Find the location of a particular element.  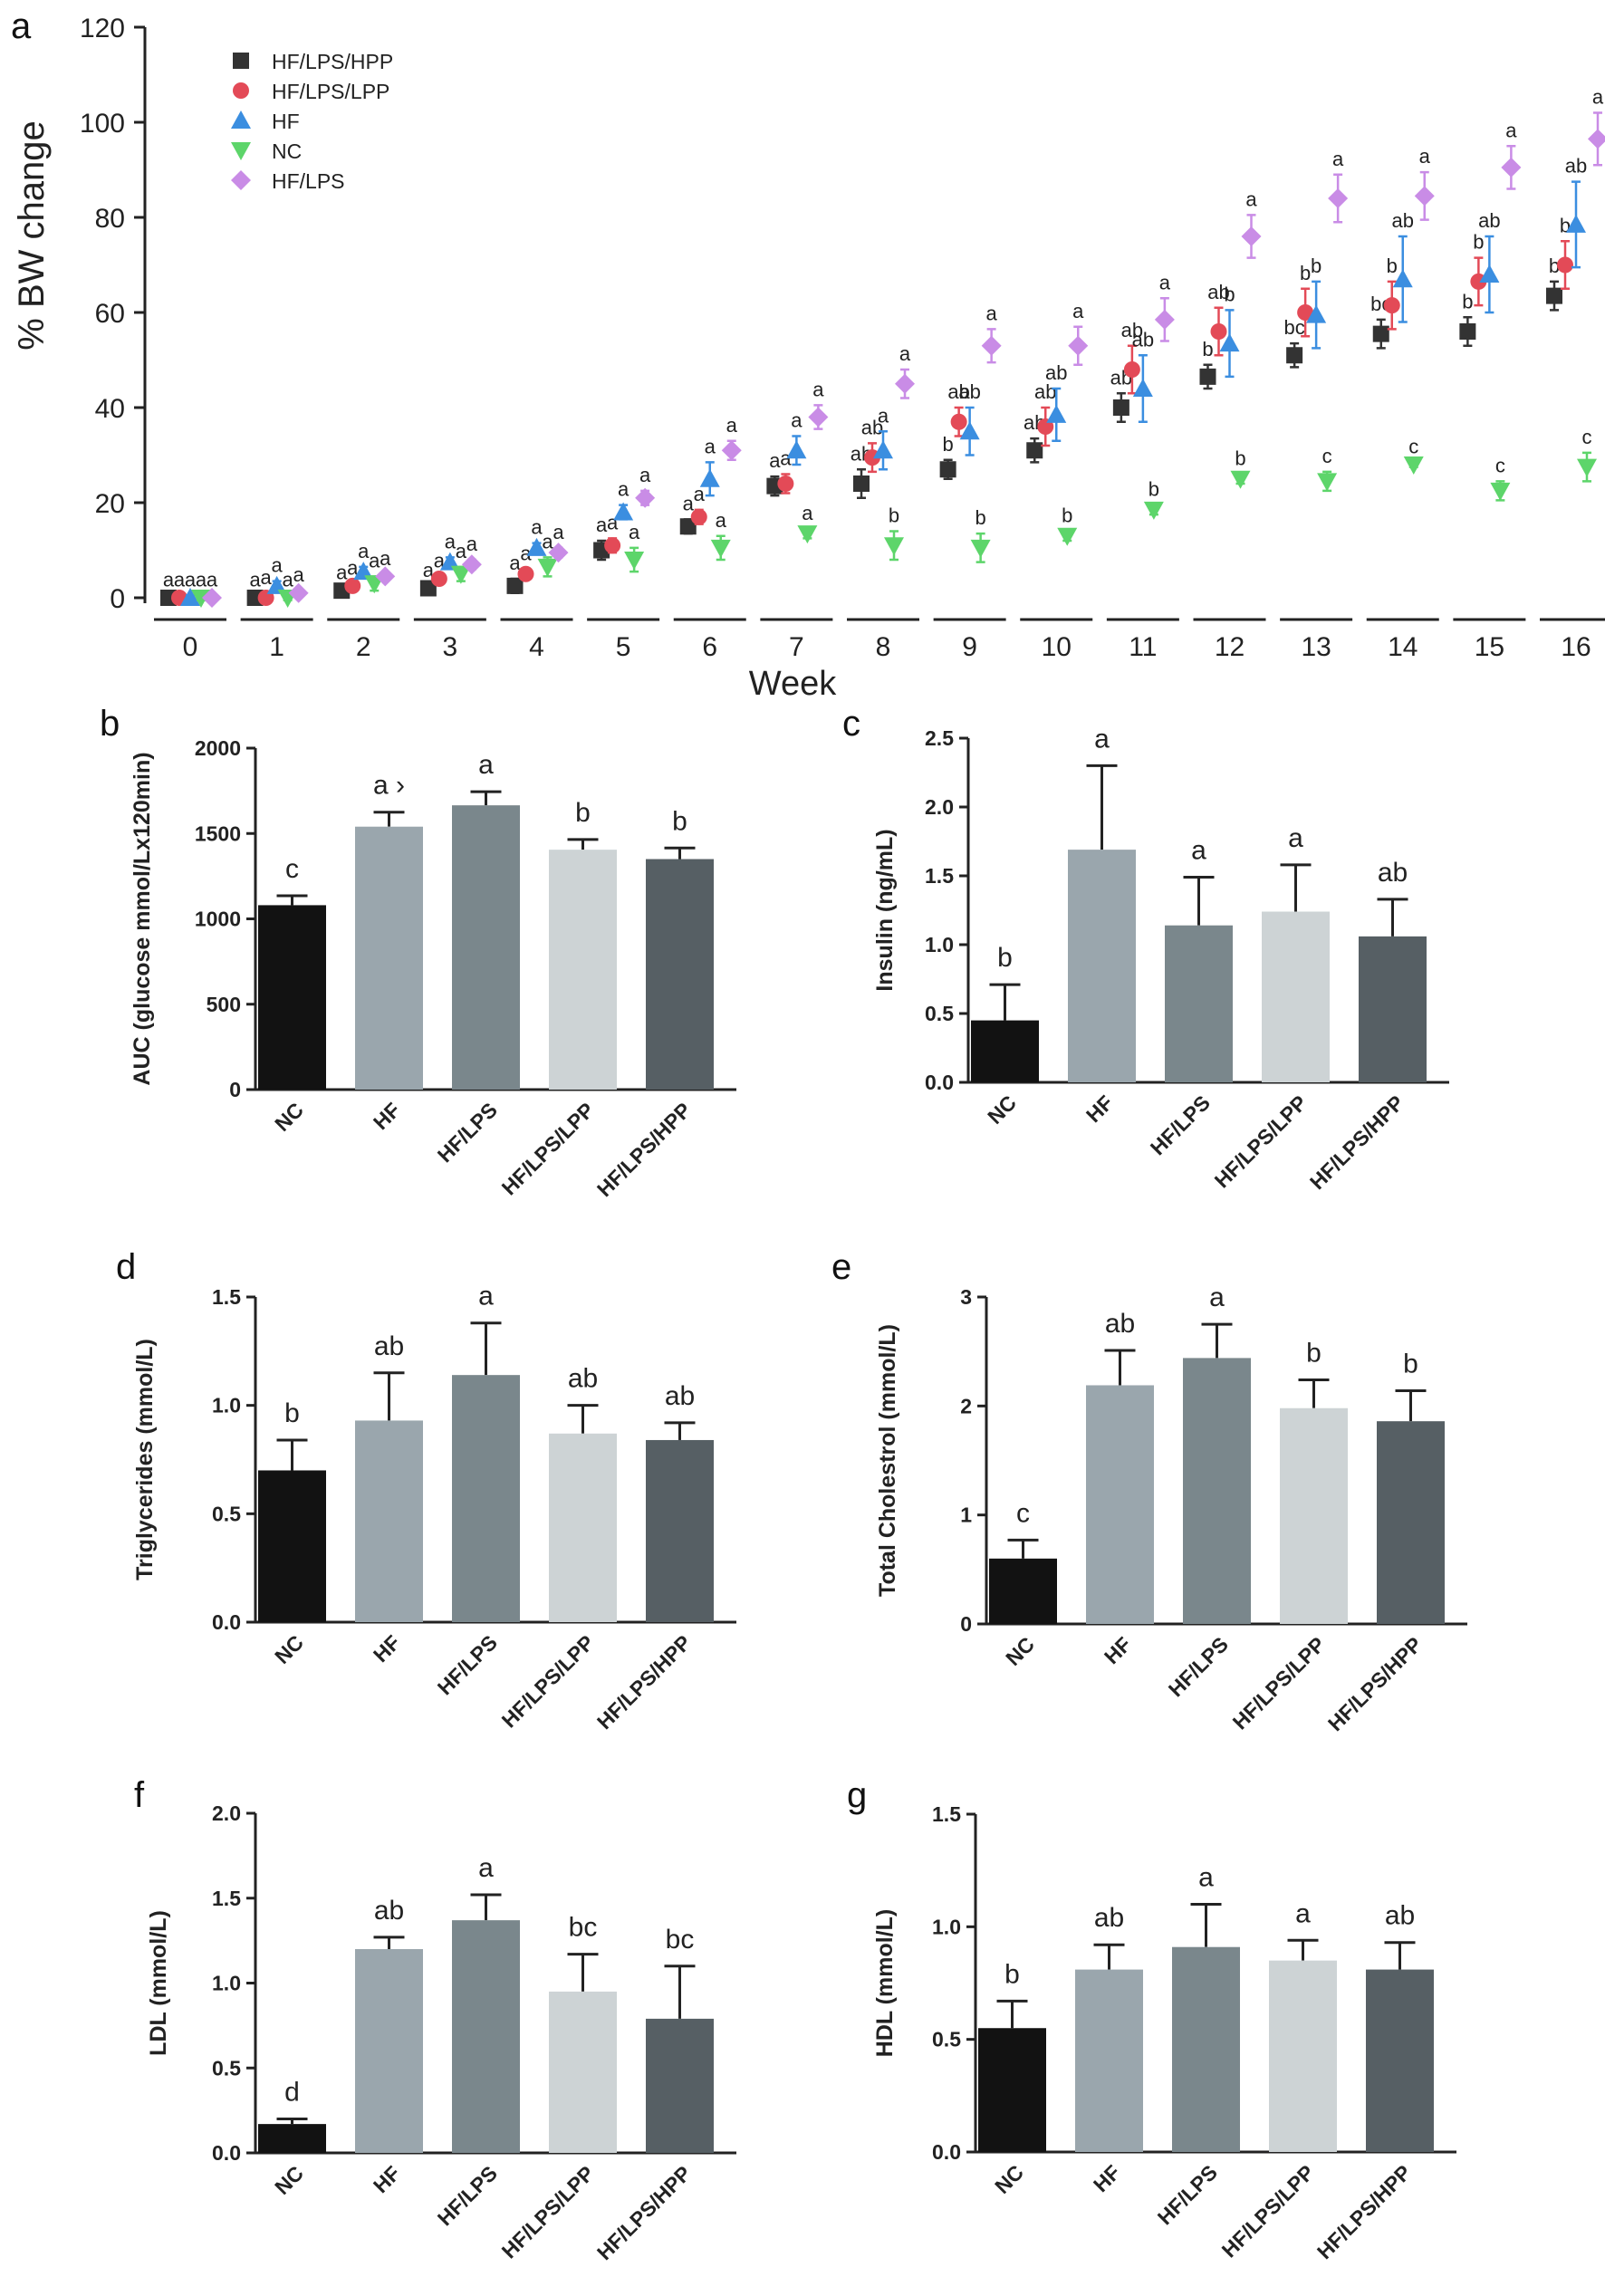

x-tick-label: 6 is located at coordinates (709, 647).